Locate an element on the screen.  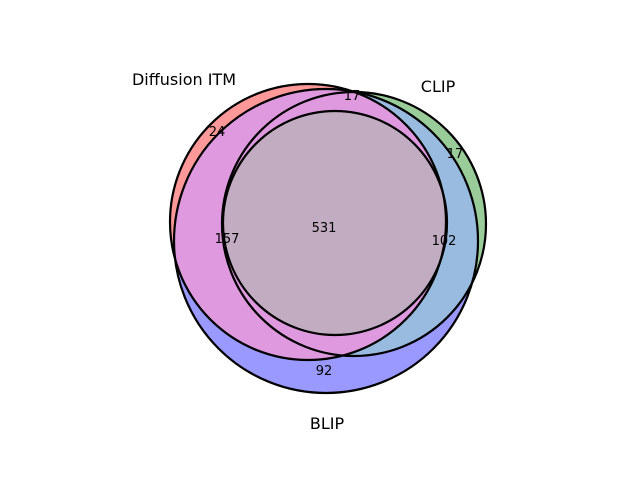
count-all-three: 531 is located at coordinates (324, 228).